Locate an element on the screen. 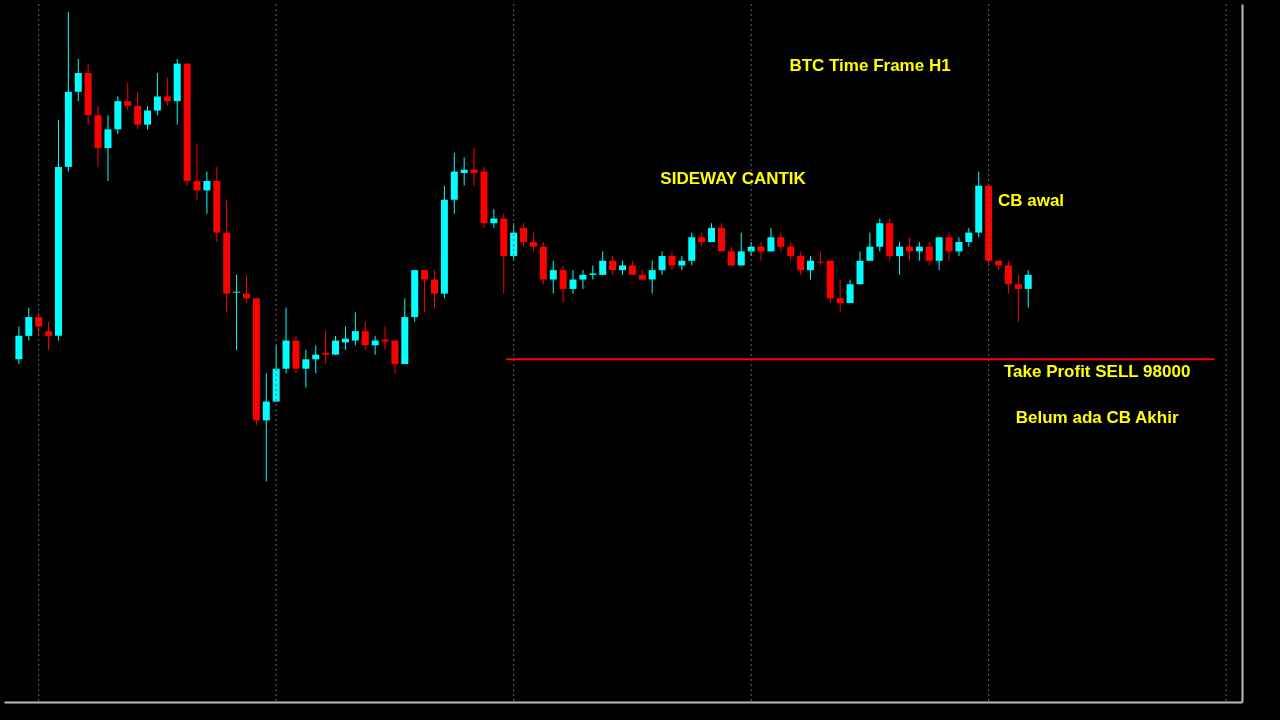 This screenshot has width=1280, height=720. text: BTC Time Frame H1 is located at coordinates (870, 65).